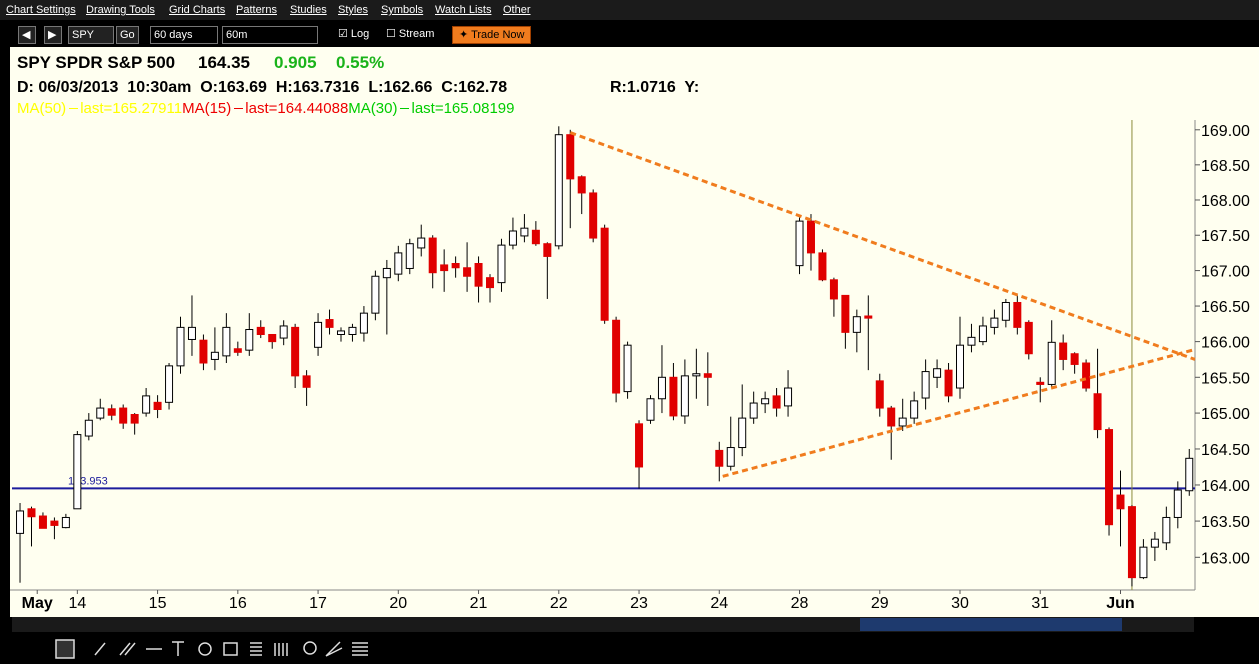  Describe the element at coordinates (318, 603) in the screenshot. I see `x-tick-label: 17` at that location.